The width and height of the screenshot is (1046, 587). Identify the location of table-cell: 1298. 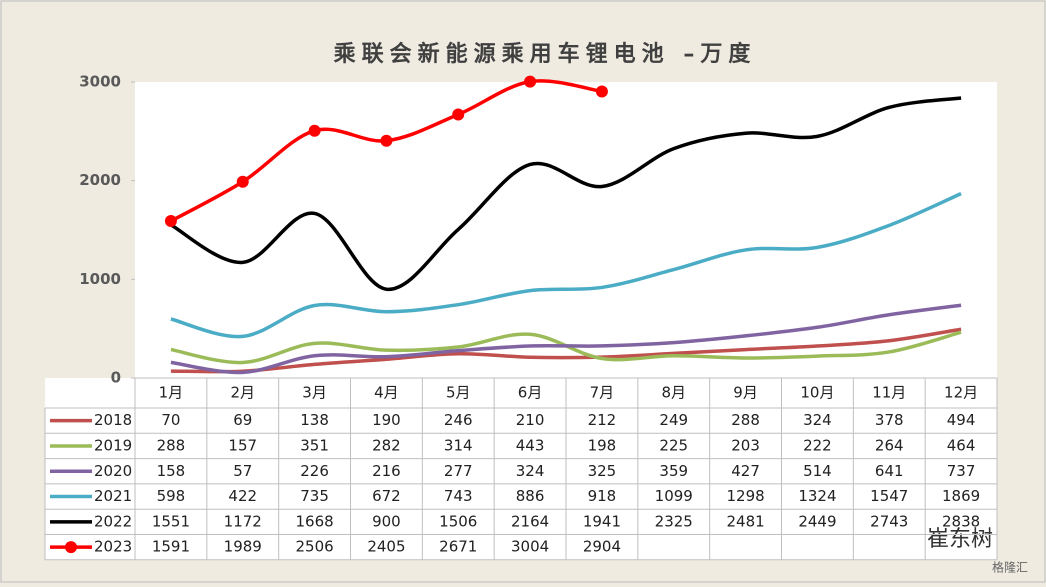
(745, 496).